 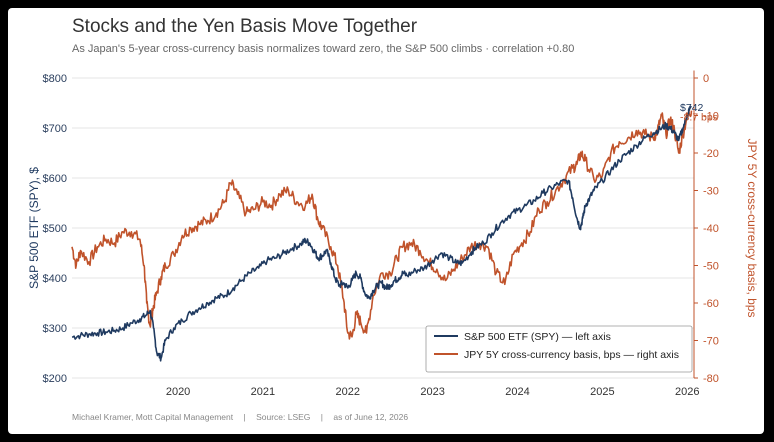 What do you see at coordinates (711, 342) in the screenshot?
I see `y-right-tick-label: -70` at bounding box center [711, 342].